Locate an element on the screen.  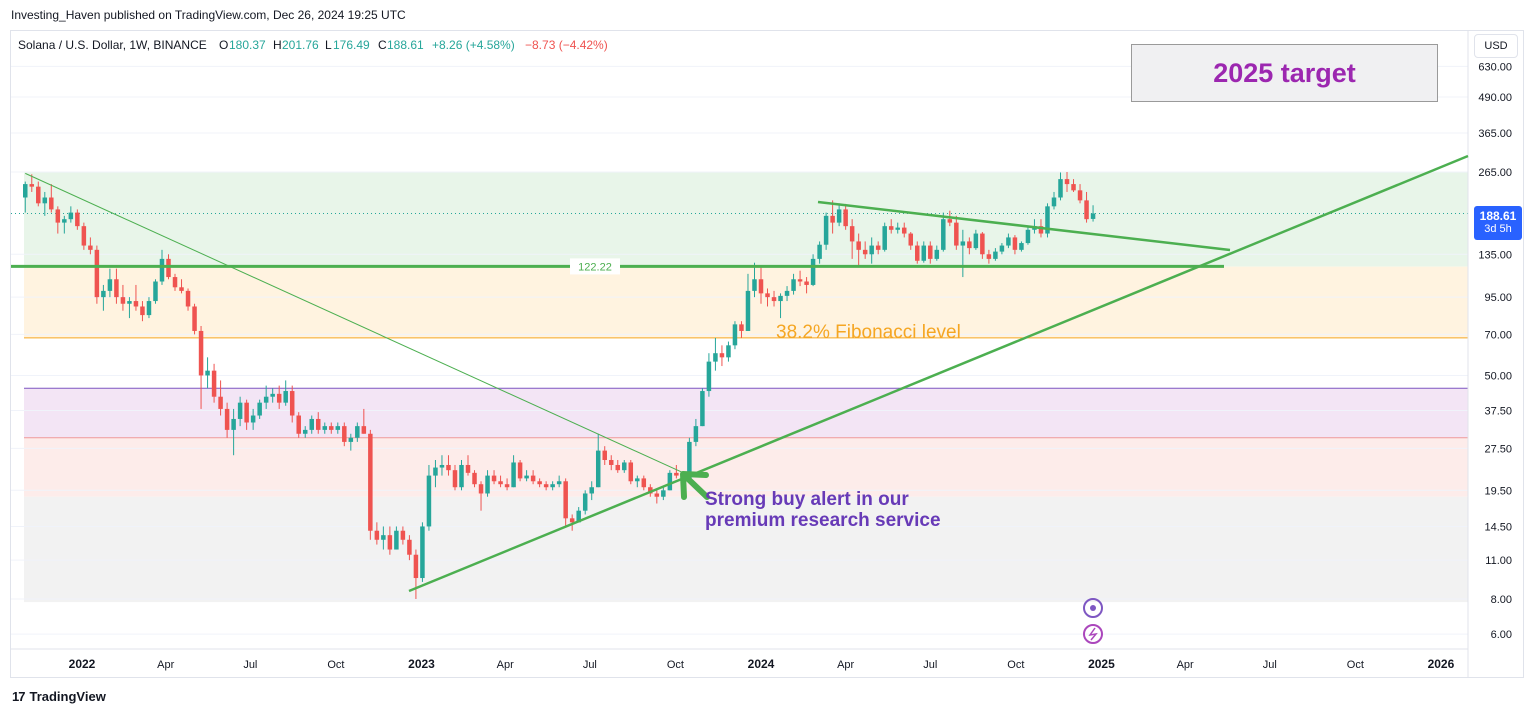
currency-button: USD is located at coordinates (1496, 46).